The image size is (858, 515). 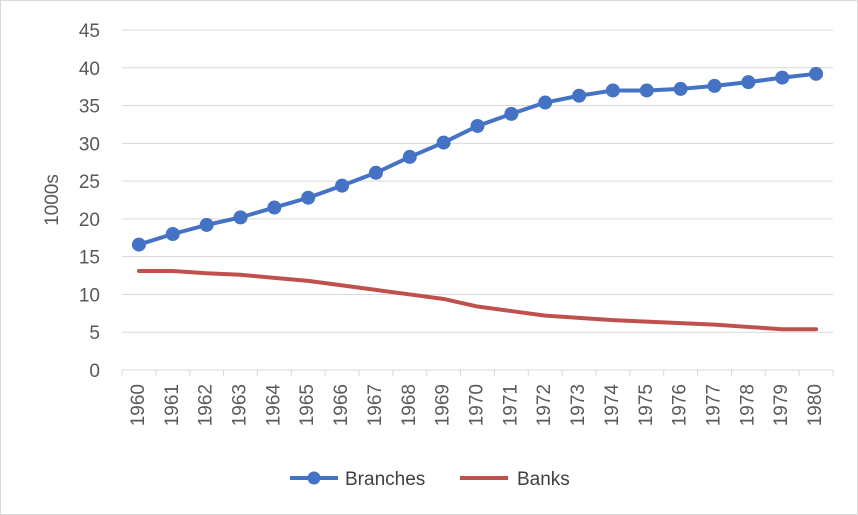 I want to click on x-tick-label: 1976, so click(x=680, y=405).